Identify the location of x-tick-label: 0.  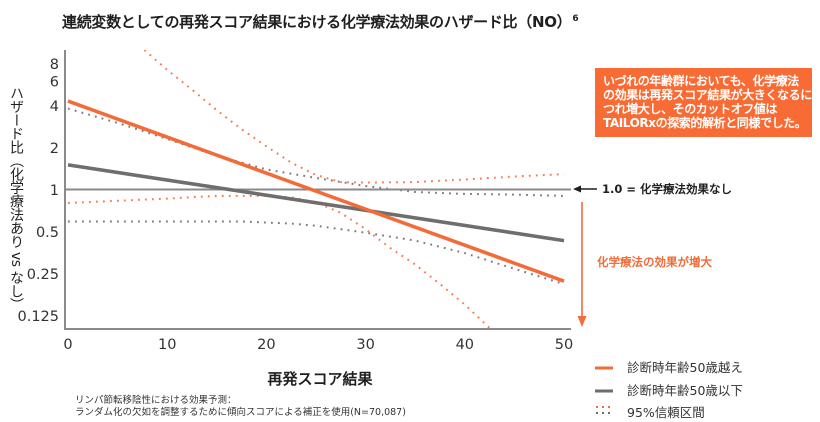
(67, 345).